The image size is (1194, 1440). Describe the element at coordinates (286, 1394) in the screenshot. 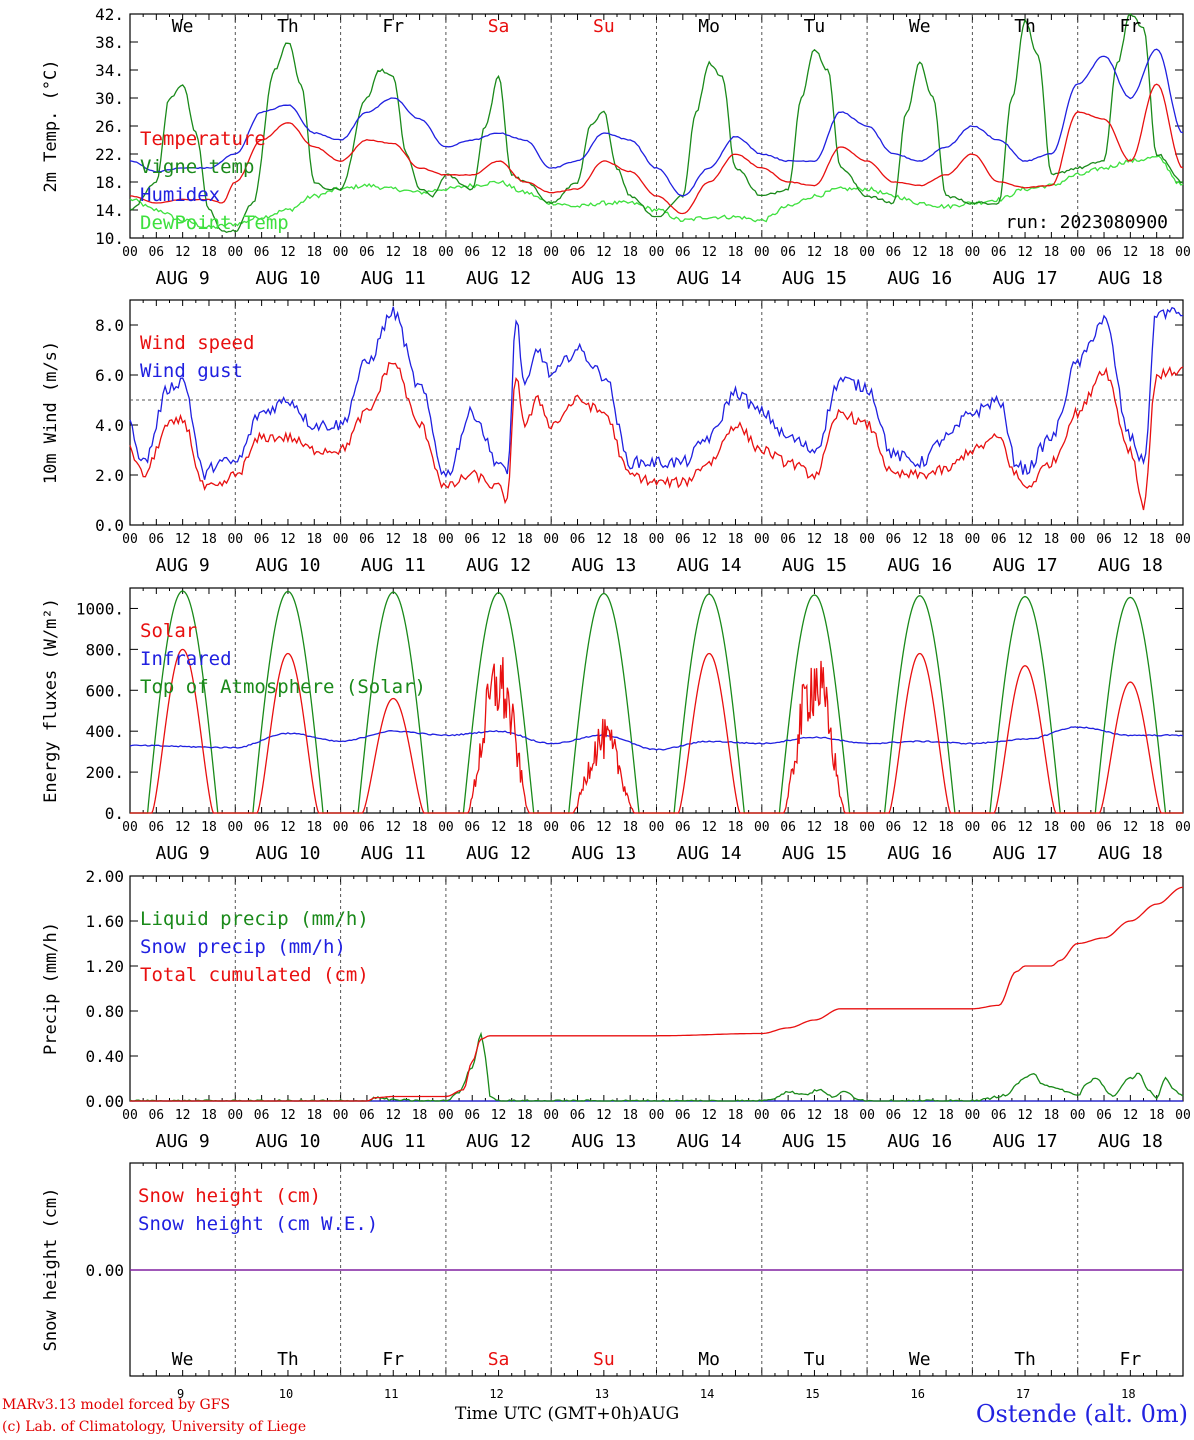

I see `day-number-label: 10` at that location.